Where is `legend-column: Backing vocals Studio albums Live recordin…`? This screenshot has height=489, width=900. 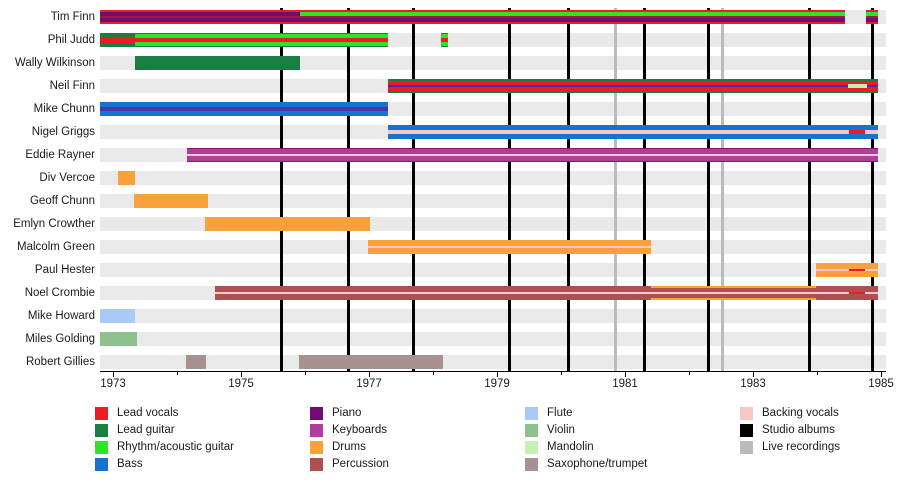 legend-column: Backing vocals Studio albums Live recordin… is located at coordinates (790, 430).